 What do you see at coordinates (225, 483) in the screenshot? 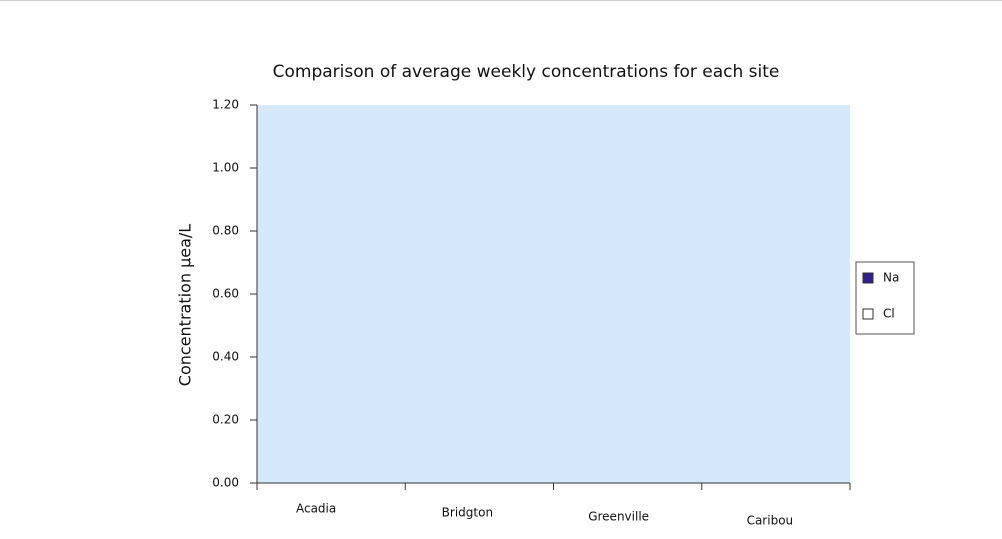
I see `y-tick-label: 0.00` at bounding box center [225, 483].